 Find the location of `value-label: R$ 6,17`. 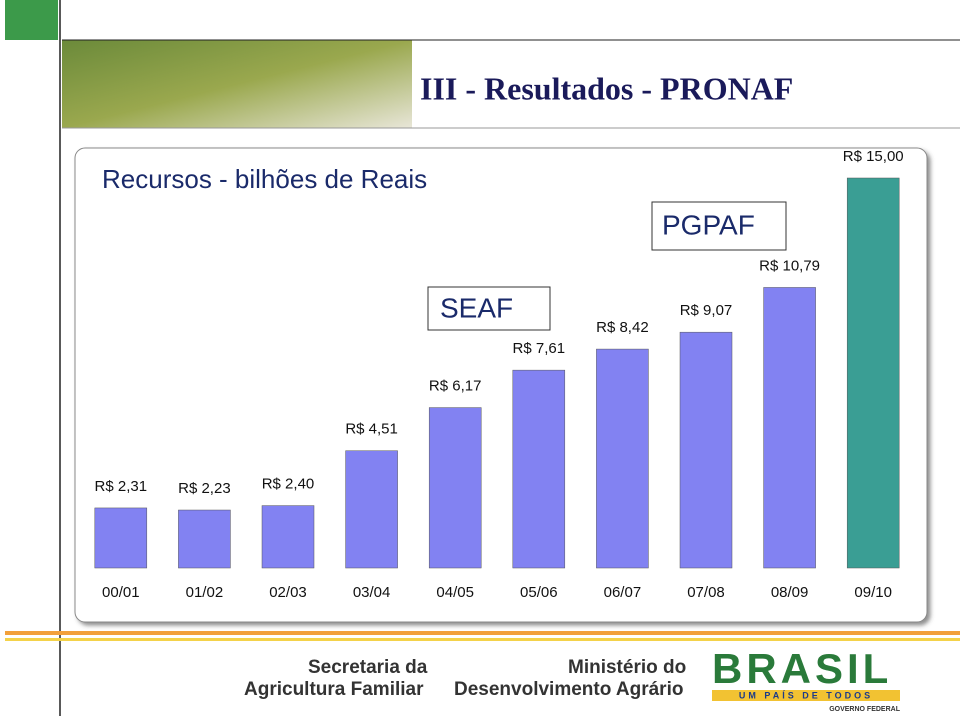

value-label: R$ 6,17 is located at coordinates (455, 386).